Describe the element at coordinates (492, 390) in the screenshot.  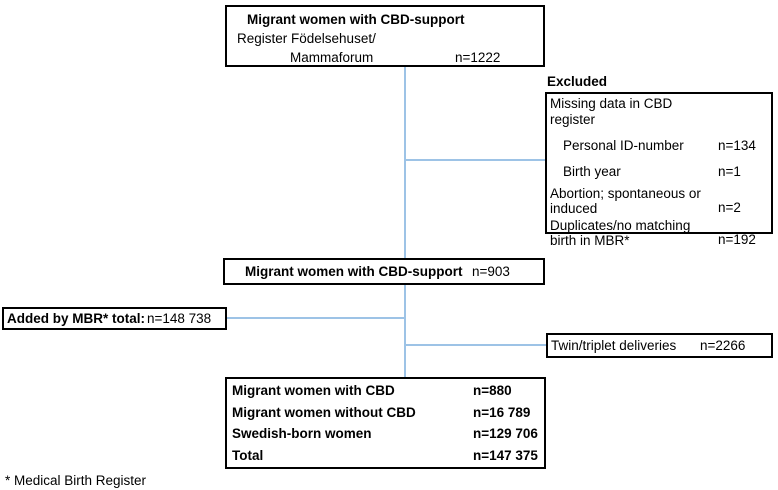
I see `final-row-n-value: n=880` at that location.